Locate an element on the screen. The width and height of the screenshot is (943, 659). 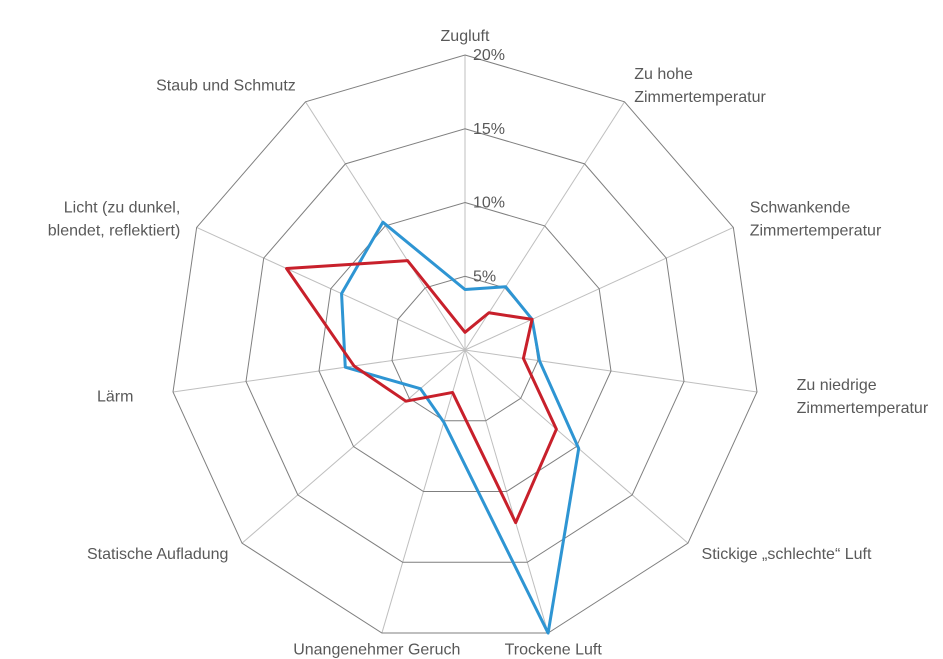
label-line: blendet, reflektiert) is located at coordinates (114, 231).